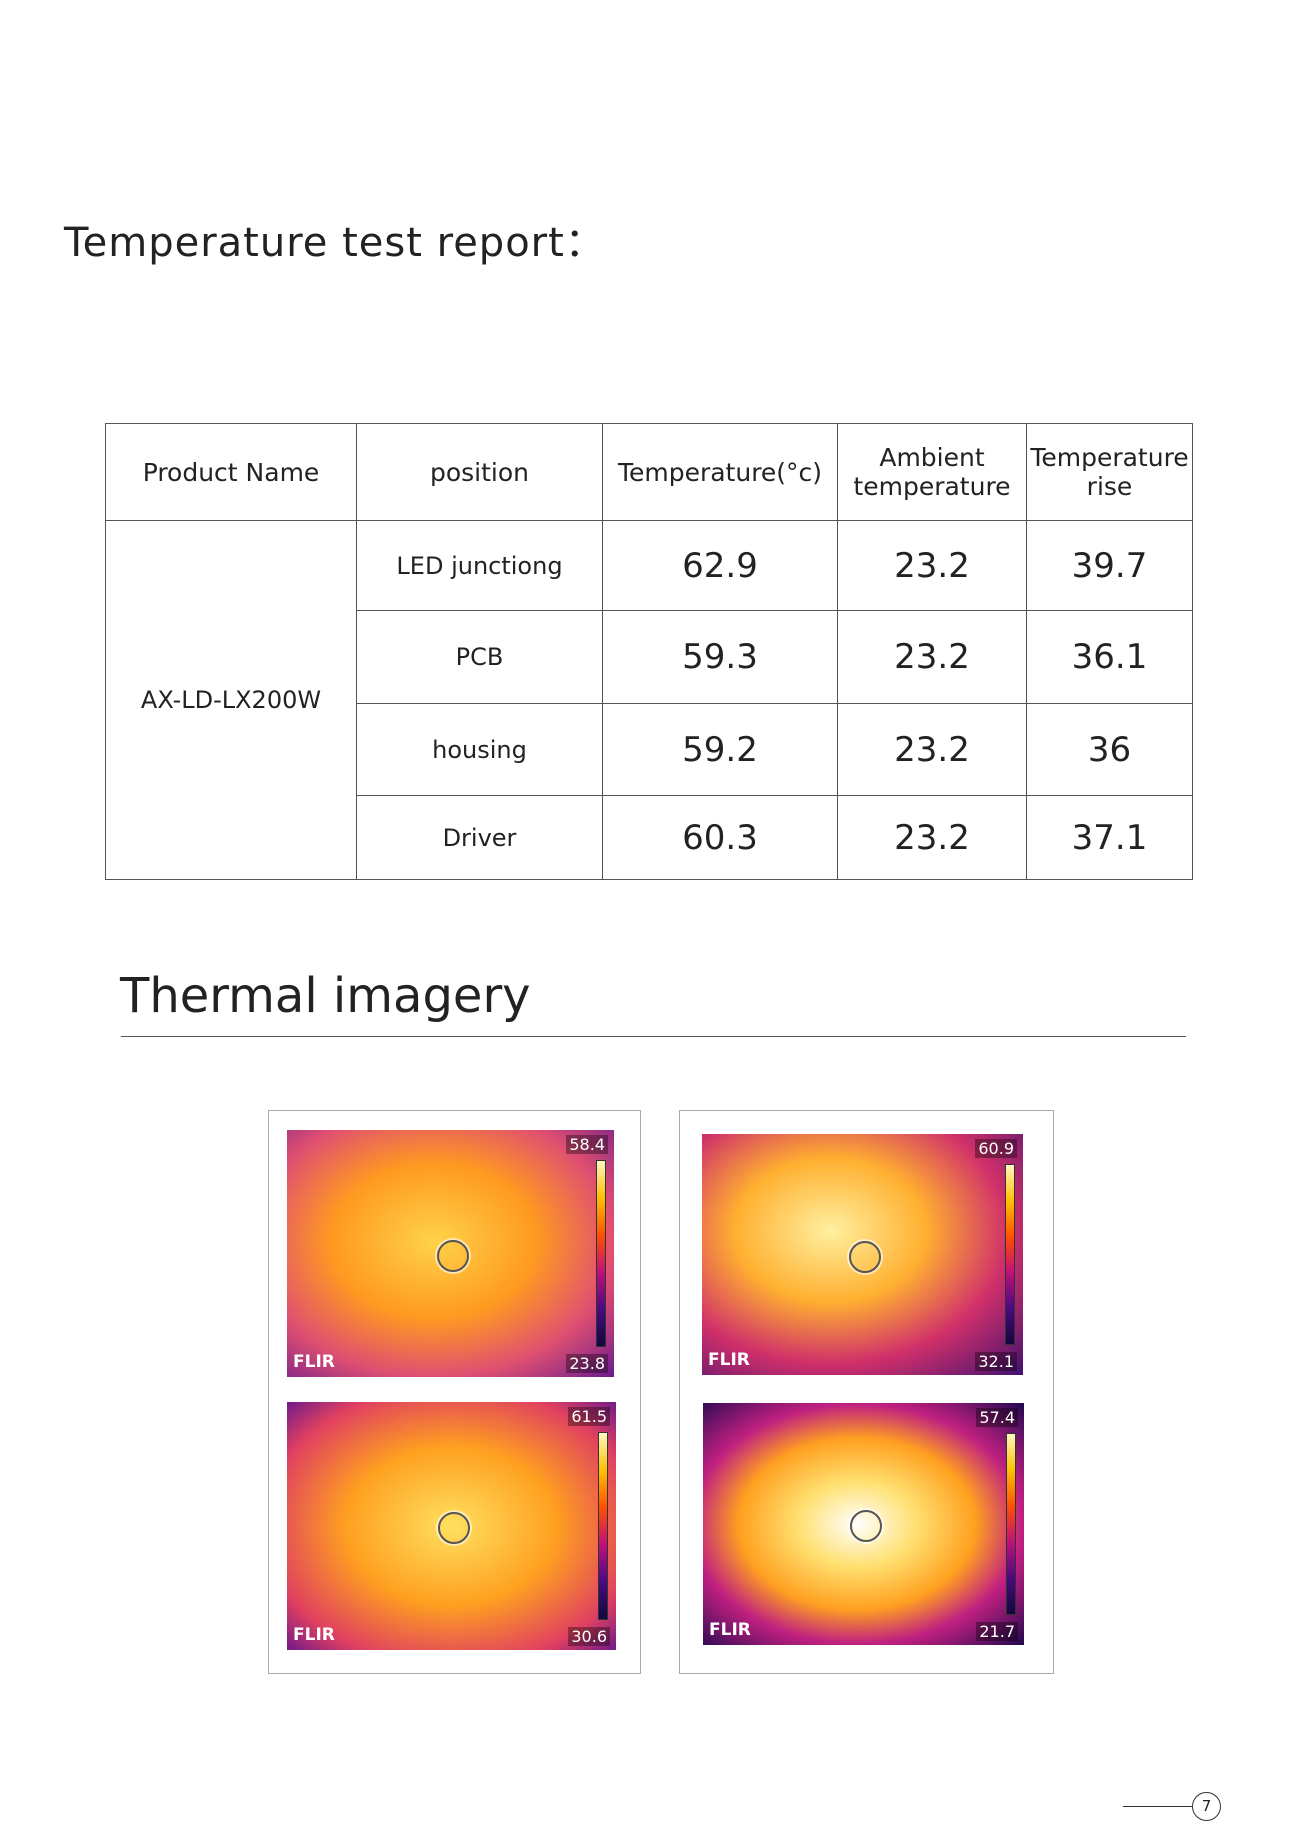  What do you see at coordinates (996, 1361) in the screenshot?
I see `min-temp: 32.1` at bounding box center [996, 1361].